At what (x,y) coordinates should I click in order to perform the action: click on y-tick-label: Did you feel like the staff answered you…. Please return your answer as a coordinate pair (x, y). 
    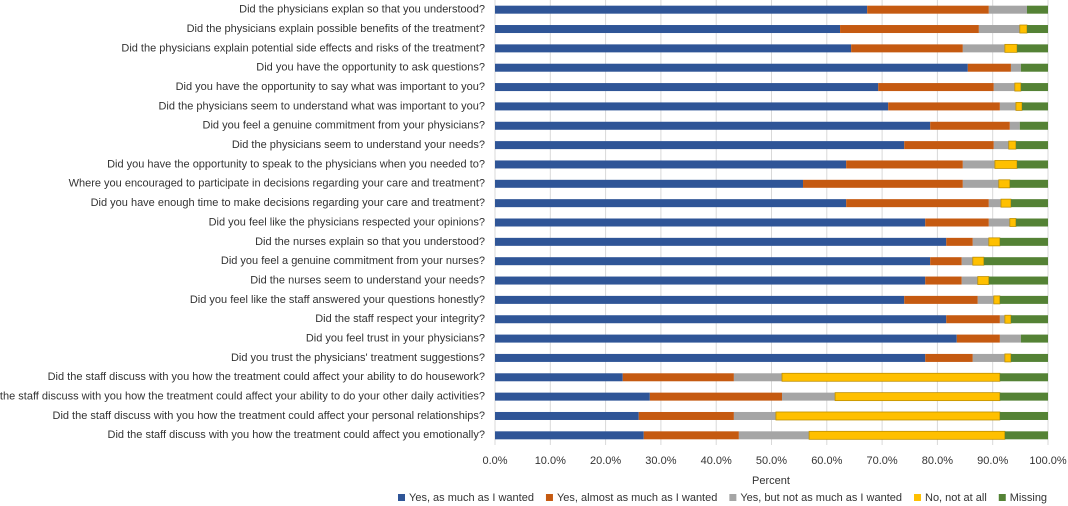
    Looking at the image, I should click on (337, 300).